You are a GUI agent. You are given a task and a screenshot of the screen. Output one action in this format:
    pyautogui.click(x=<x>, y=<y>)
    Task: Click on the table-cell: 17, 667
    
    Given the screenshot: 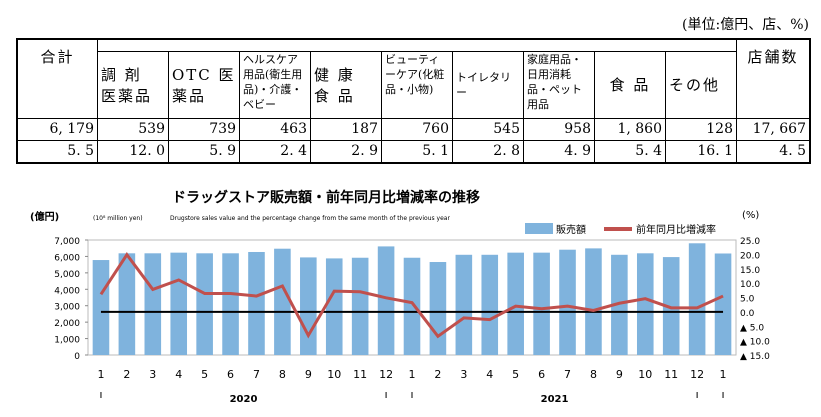 What is the action you would take?
    pyautogui.click(x=773, y=129)
    